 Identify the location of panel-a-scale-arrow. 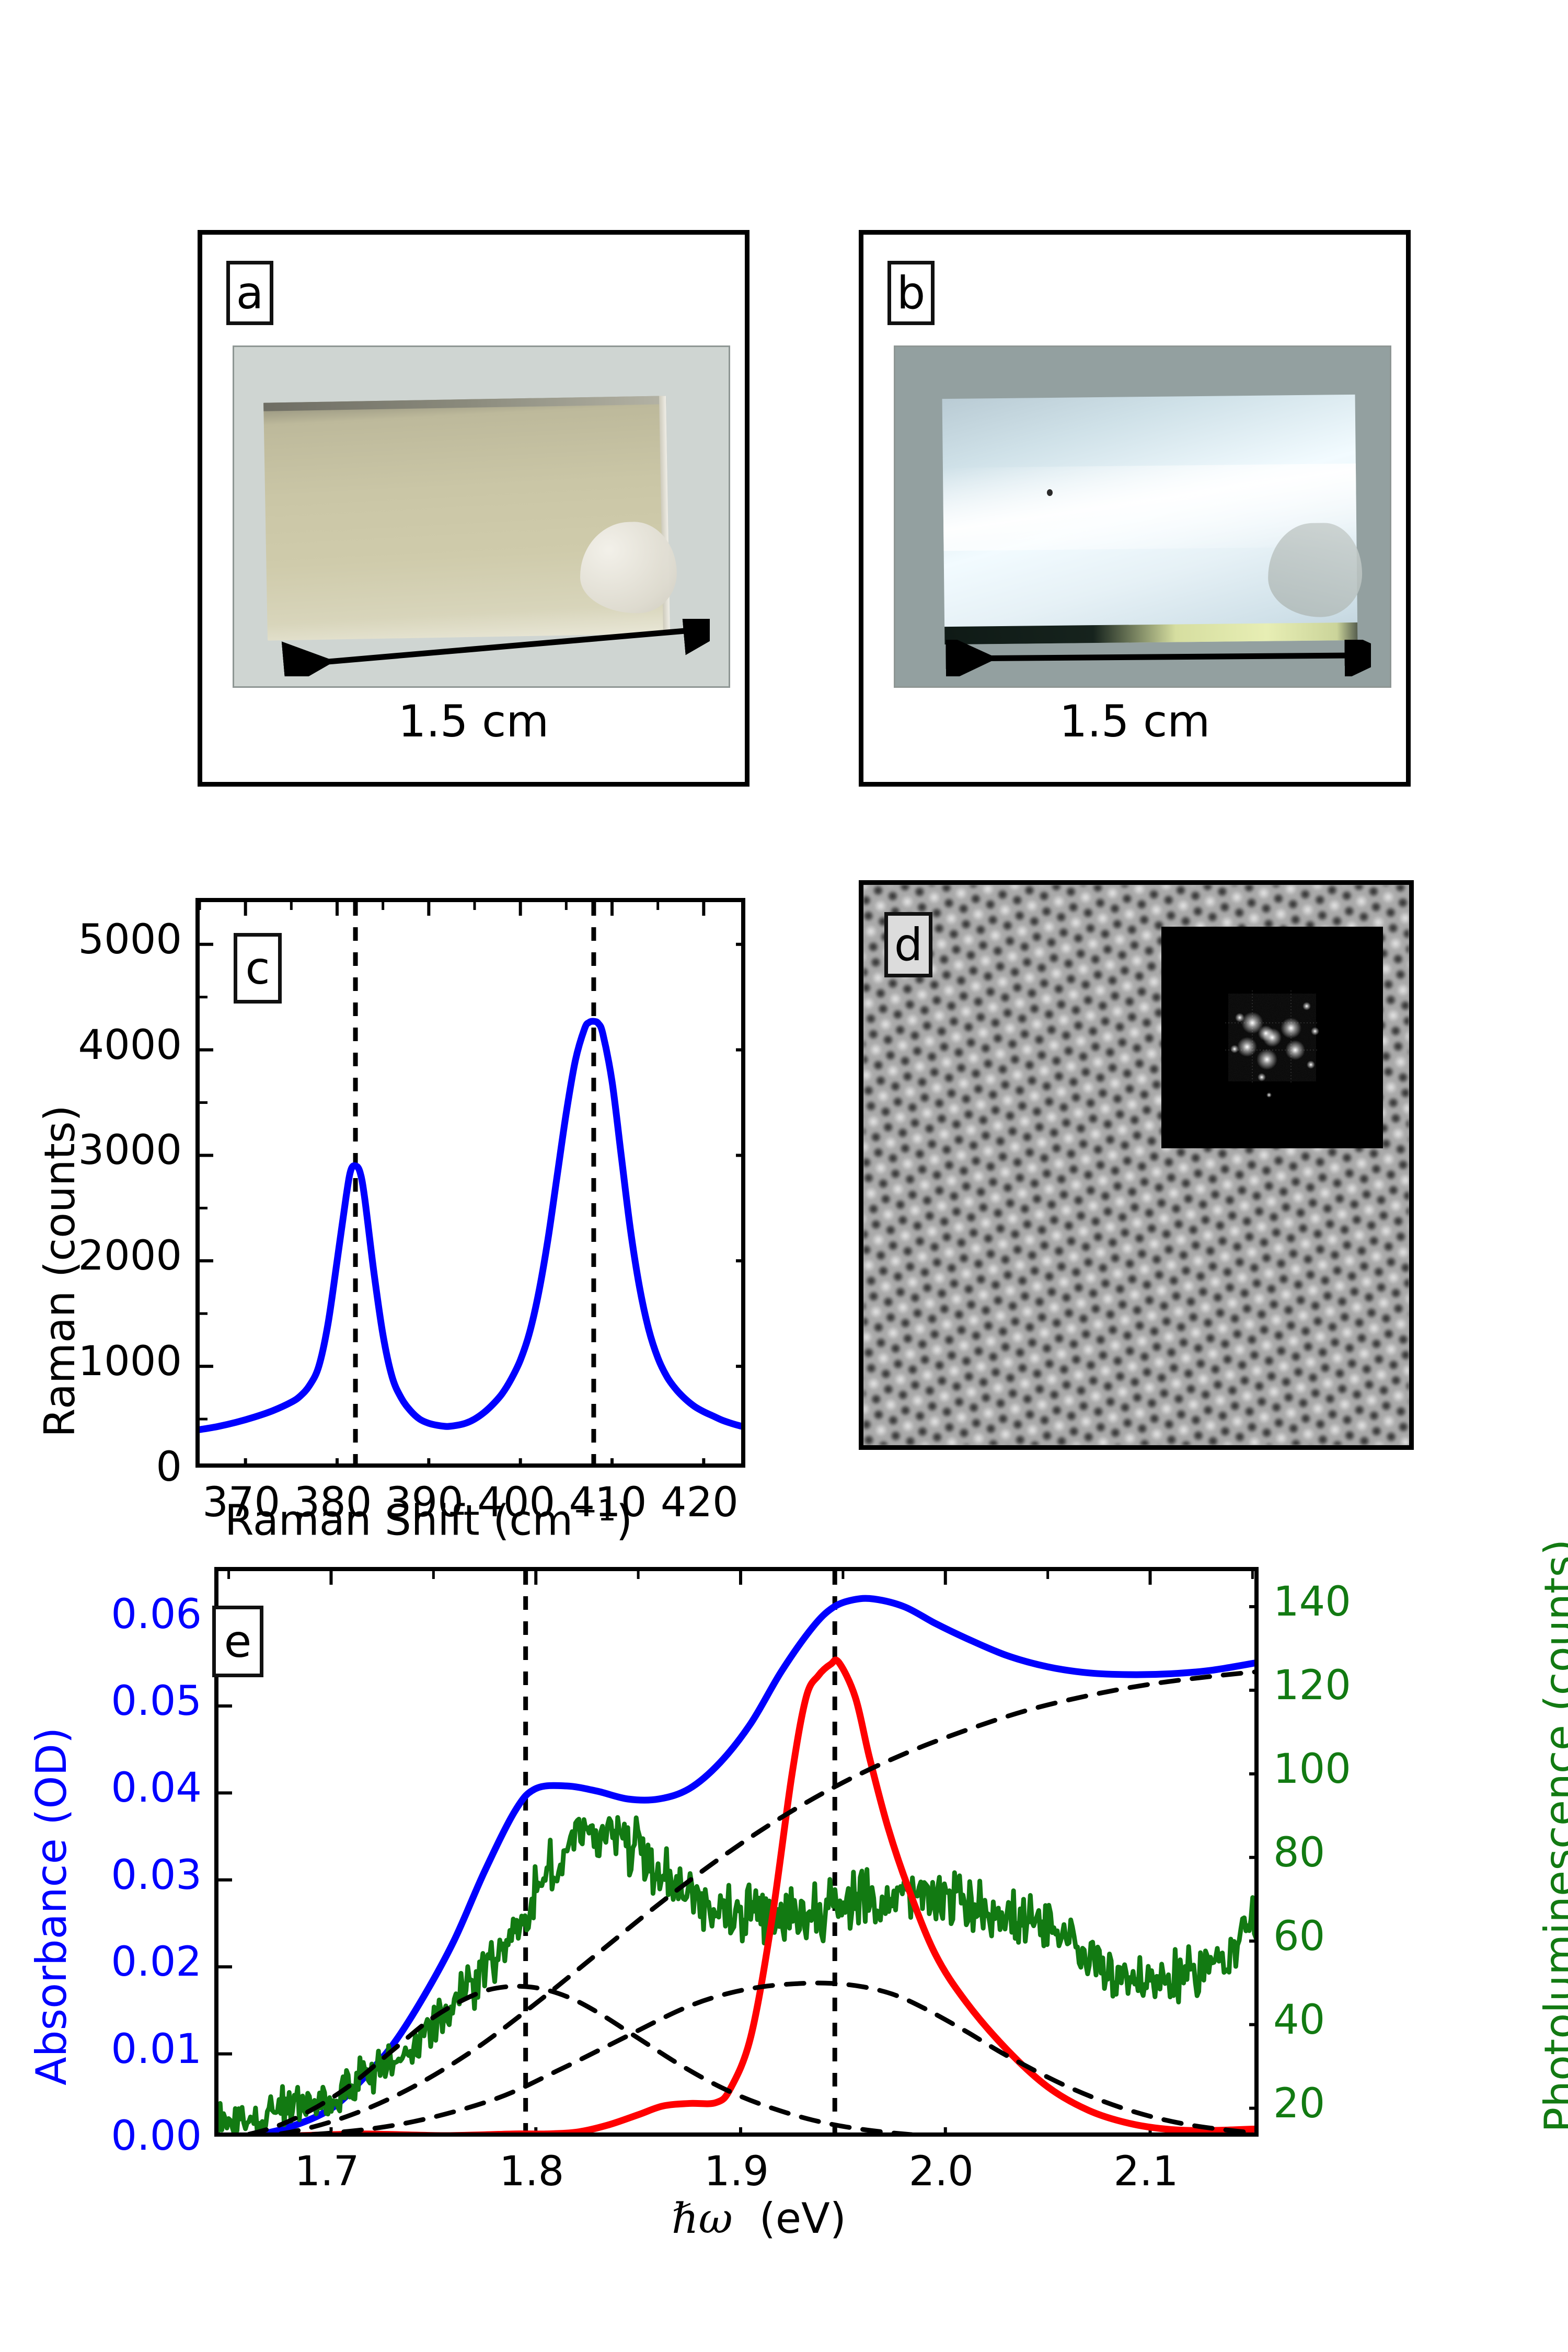
(490, 647).